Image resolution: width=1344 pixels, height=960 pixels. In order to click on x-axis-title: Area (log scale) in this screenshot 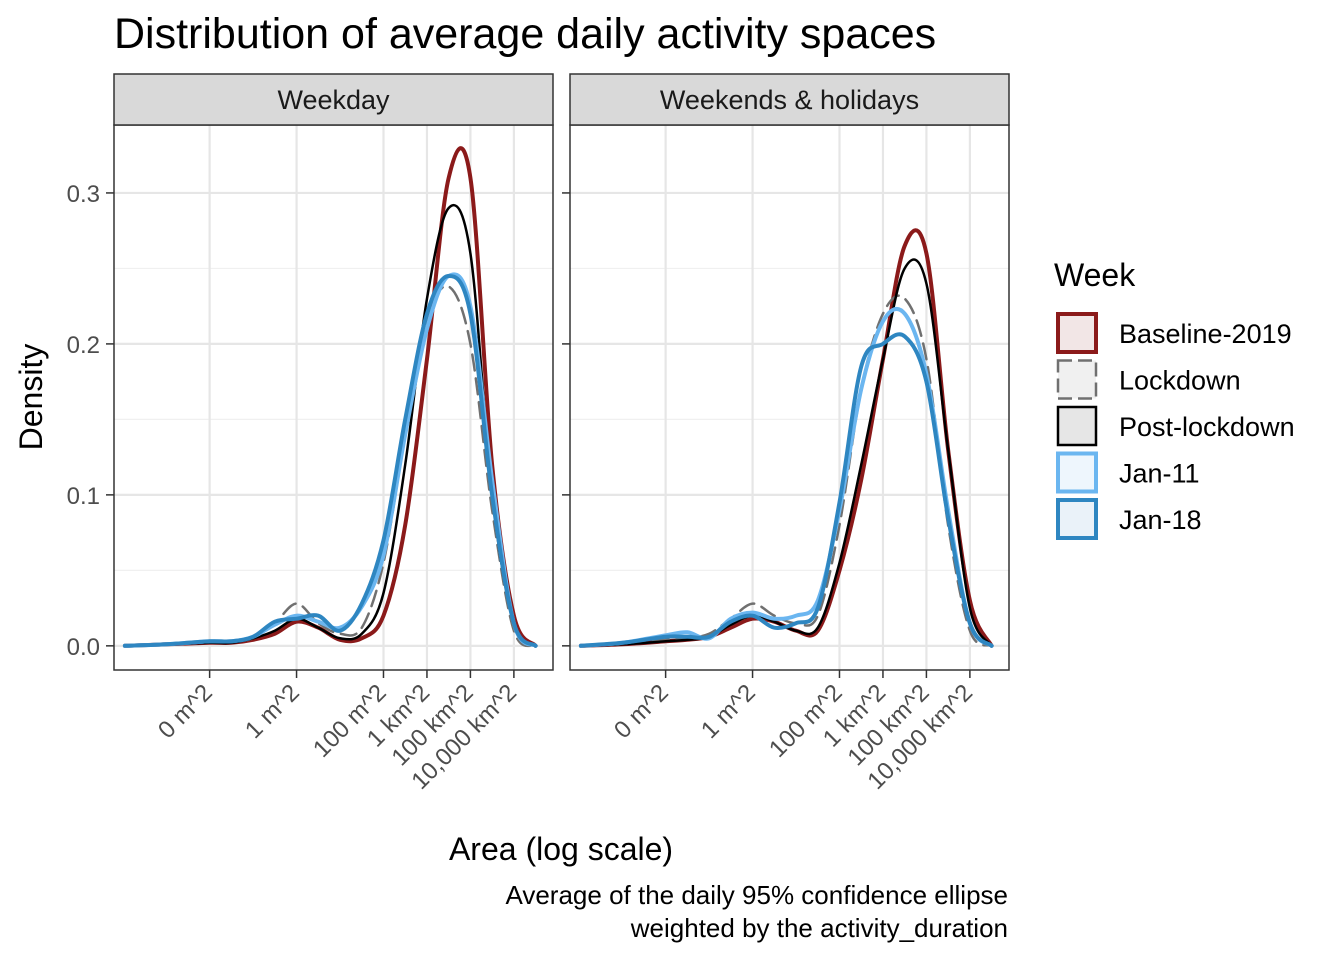, I will do `click(561, 849)`.